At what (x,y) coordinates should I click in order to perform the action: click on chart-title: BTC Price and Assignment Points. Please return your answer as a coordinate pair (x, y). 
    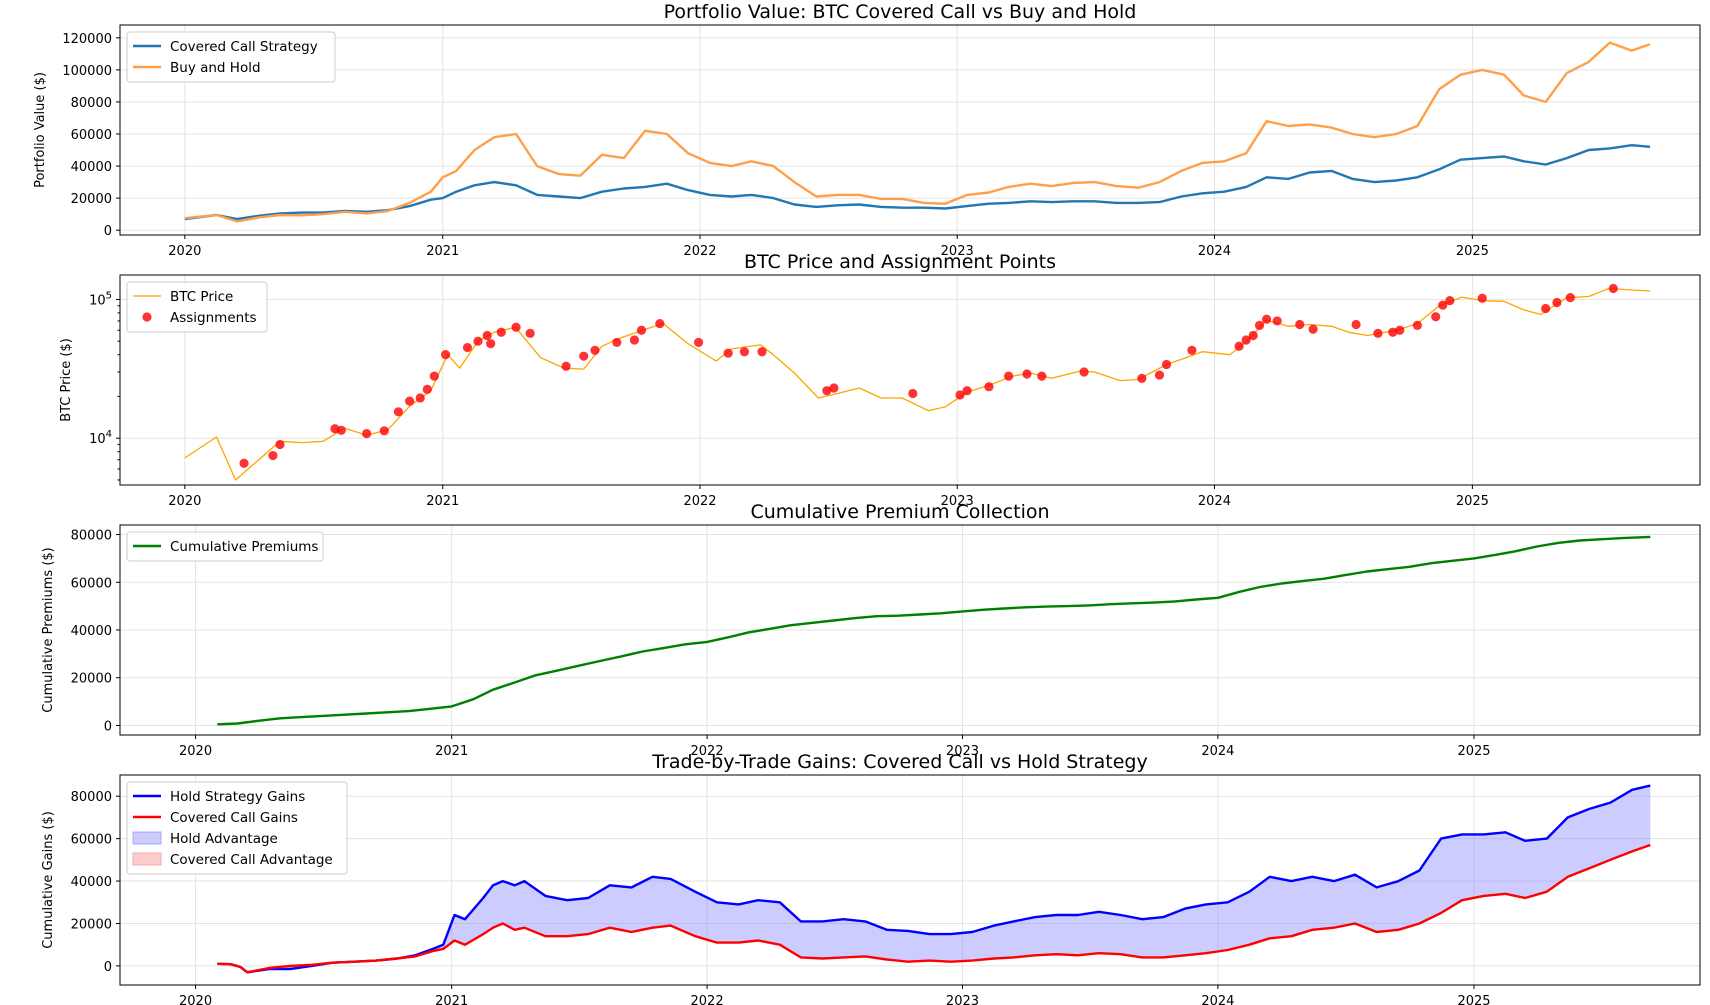
    Looking at the image, I should click on (900, 262).